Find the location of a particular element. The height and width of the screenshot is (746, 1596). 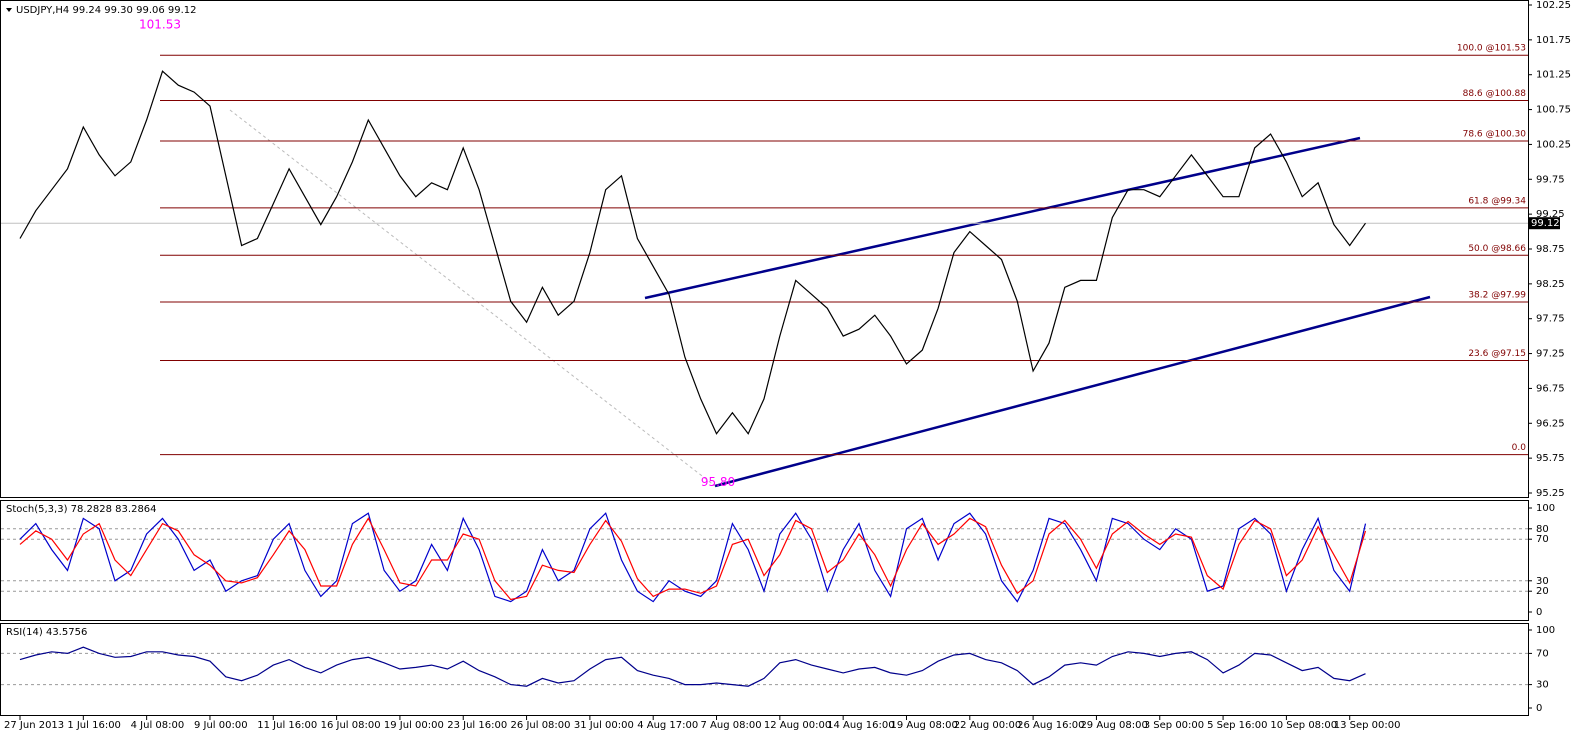

main-title: USDJPY,H4 99.24 99.30 99.06 99.12 is located at coordinates (106, 10).